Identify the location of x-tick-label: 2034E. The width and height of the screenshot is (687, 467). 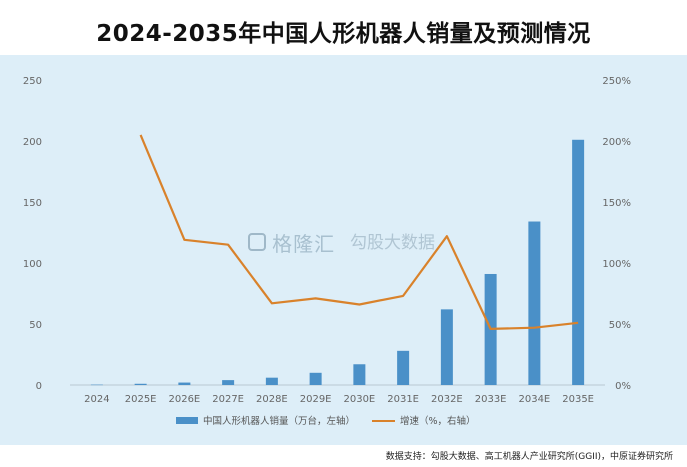
(534, 399).